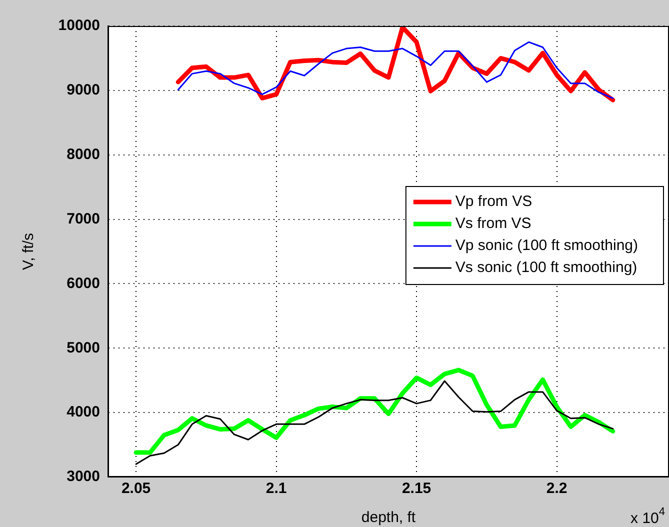 Image resolution: width=669 pixels, height=527 pixels. What do you see at coordinates (493, 201) in the screenshot?
I see `legend-label: Vp from VS` at bounding box center [493, 201].